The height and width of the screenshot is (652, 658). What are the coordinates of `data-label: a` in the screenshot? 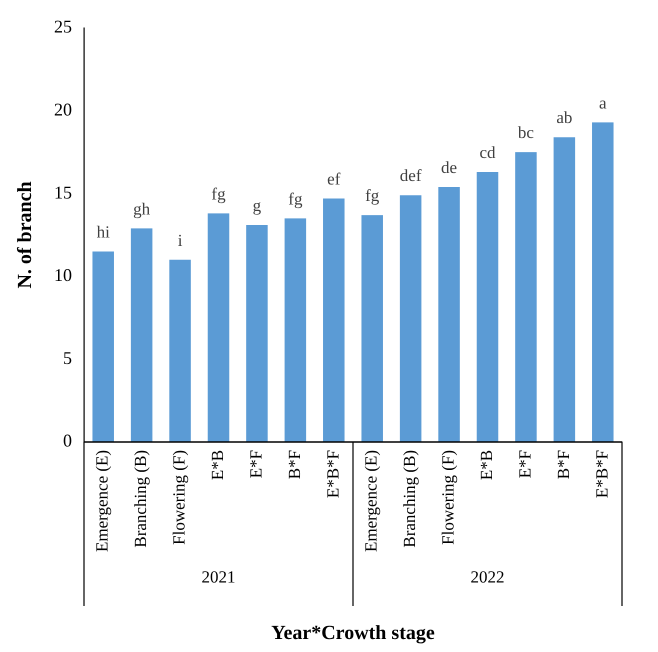 It's located at (603, 102).